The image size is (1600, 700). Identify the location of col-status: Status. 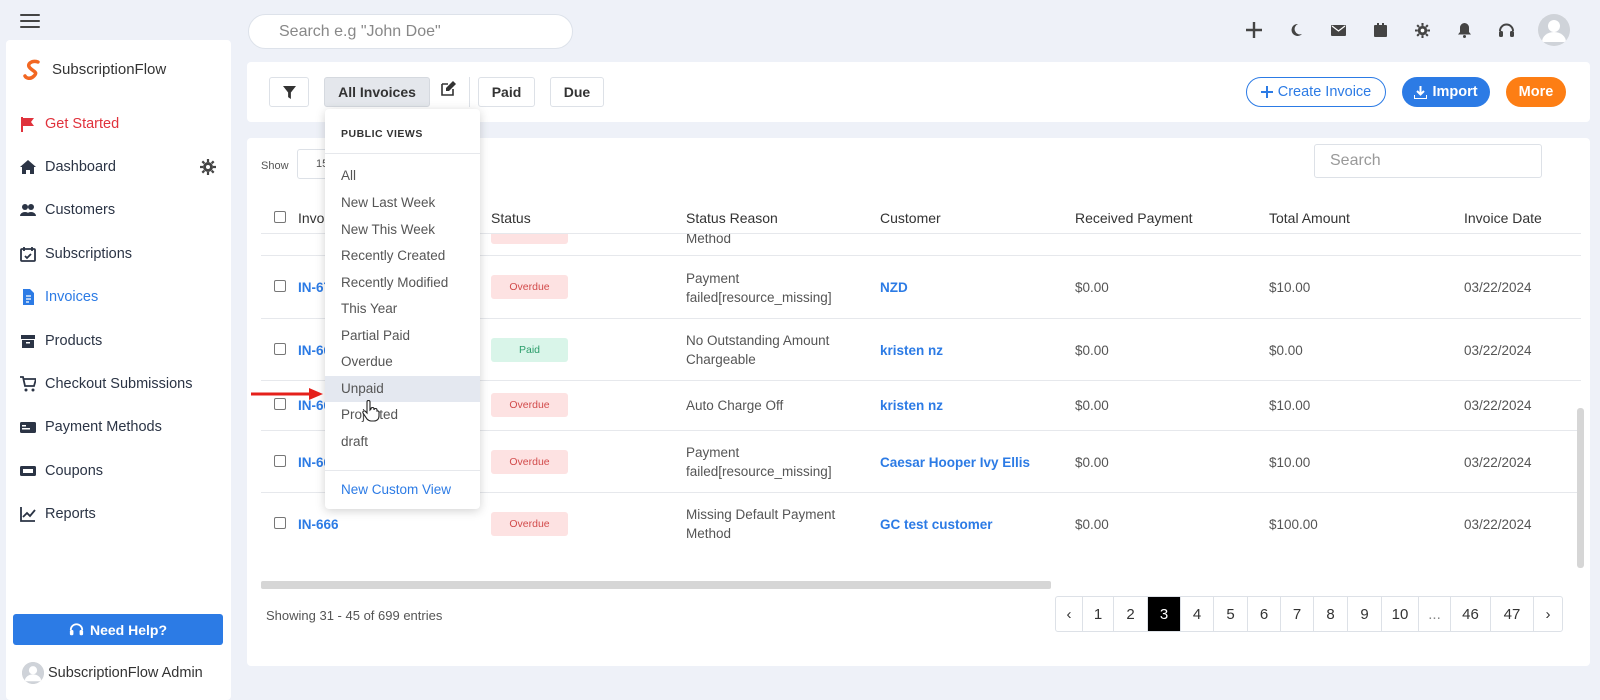
(511, 218).